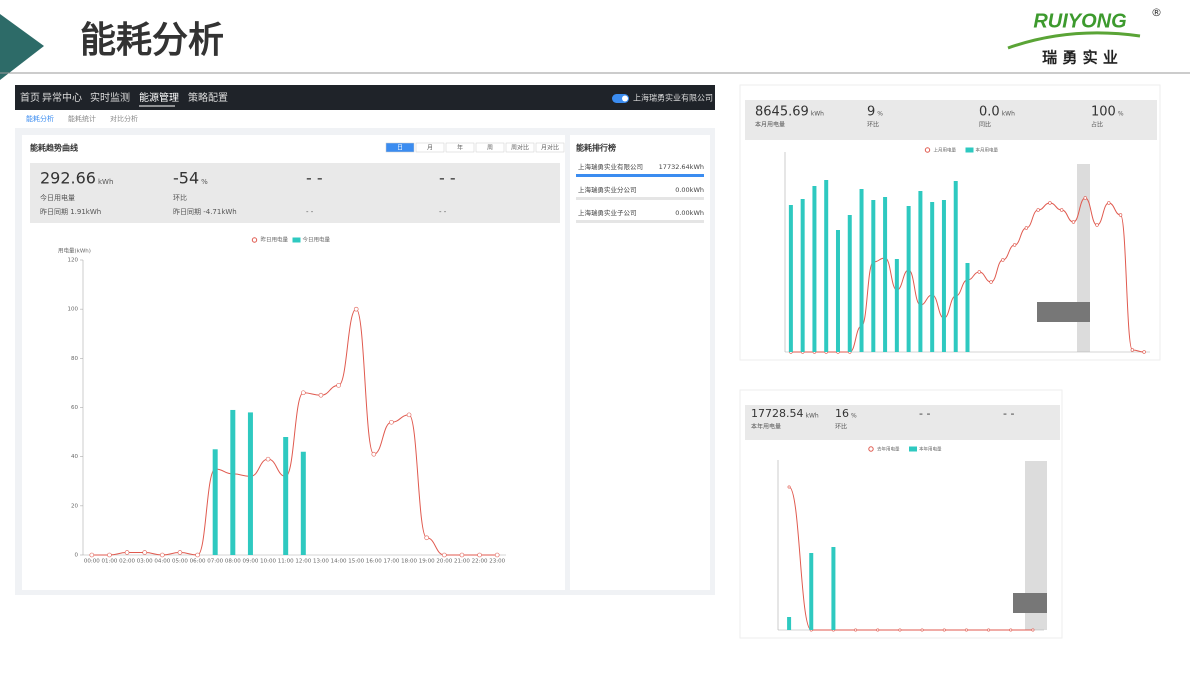  What do you see at coordinates (145, 562) in the screenshot?
I see `x-tick-label: 03:00` at bounding box center [145, 562].